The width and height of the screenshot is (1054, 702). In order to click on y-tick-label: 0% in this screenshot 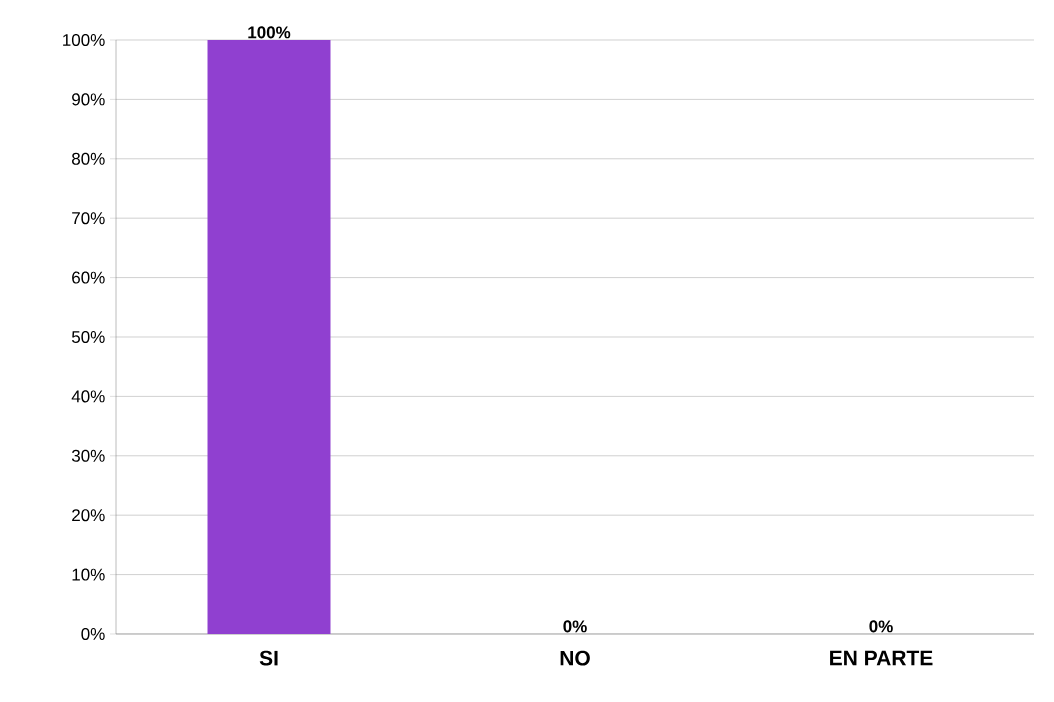, I will do `click(93, 633)`.